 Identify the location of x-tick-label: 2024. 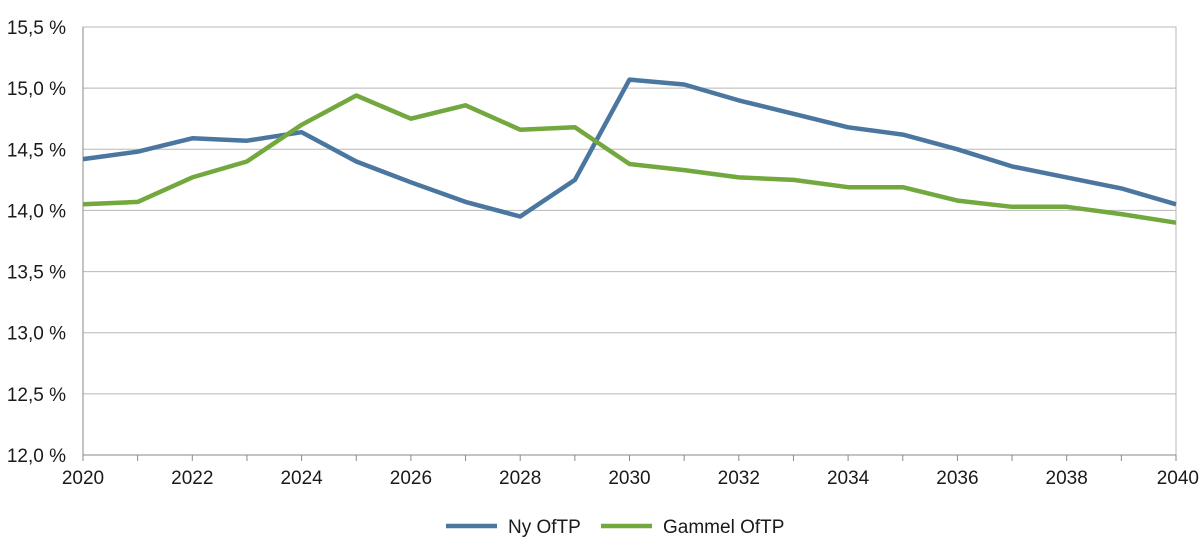
(301, 478).